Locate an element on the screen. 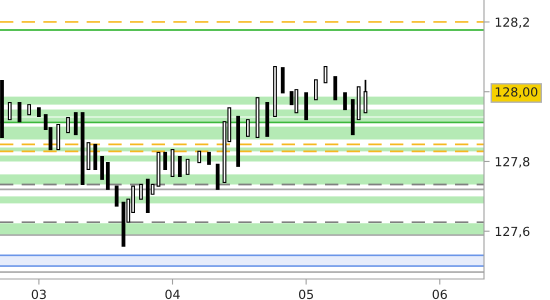 This screenshot has height=300, width=550. x-tick-label: 04 is located at coordinates (172, 295).